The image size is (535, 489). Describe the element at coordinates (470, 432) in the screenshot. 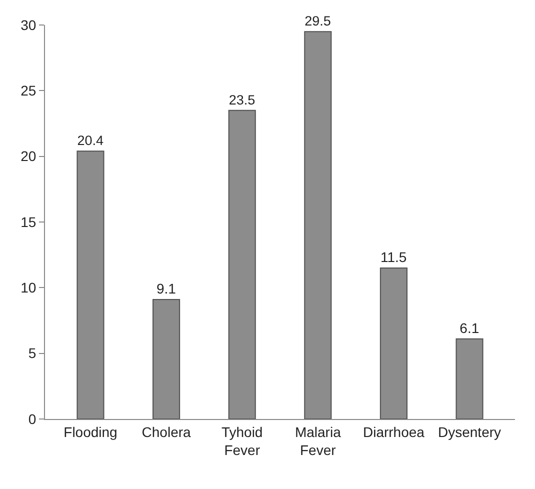

I see `x-tick-label: Dysentery` at that location.